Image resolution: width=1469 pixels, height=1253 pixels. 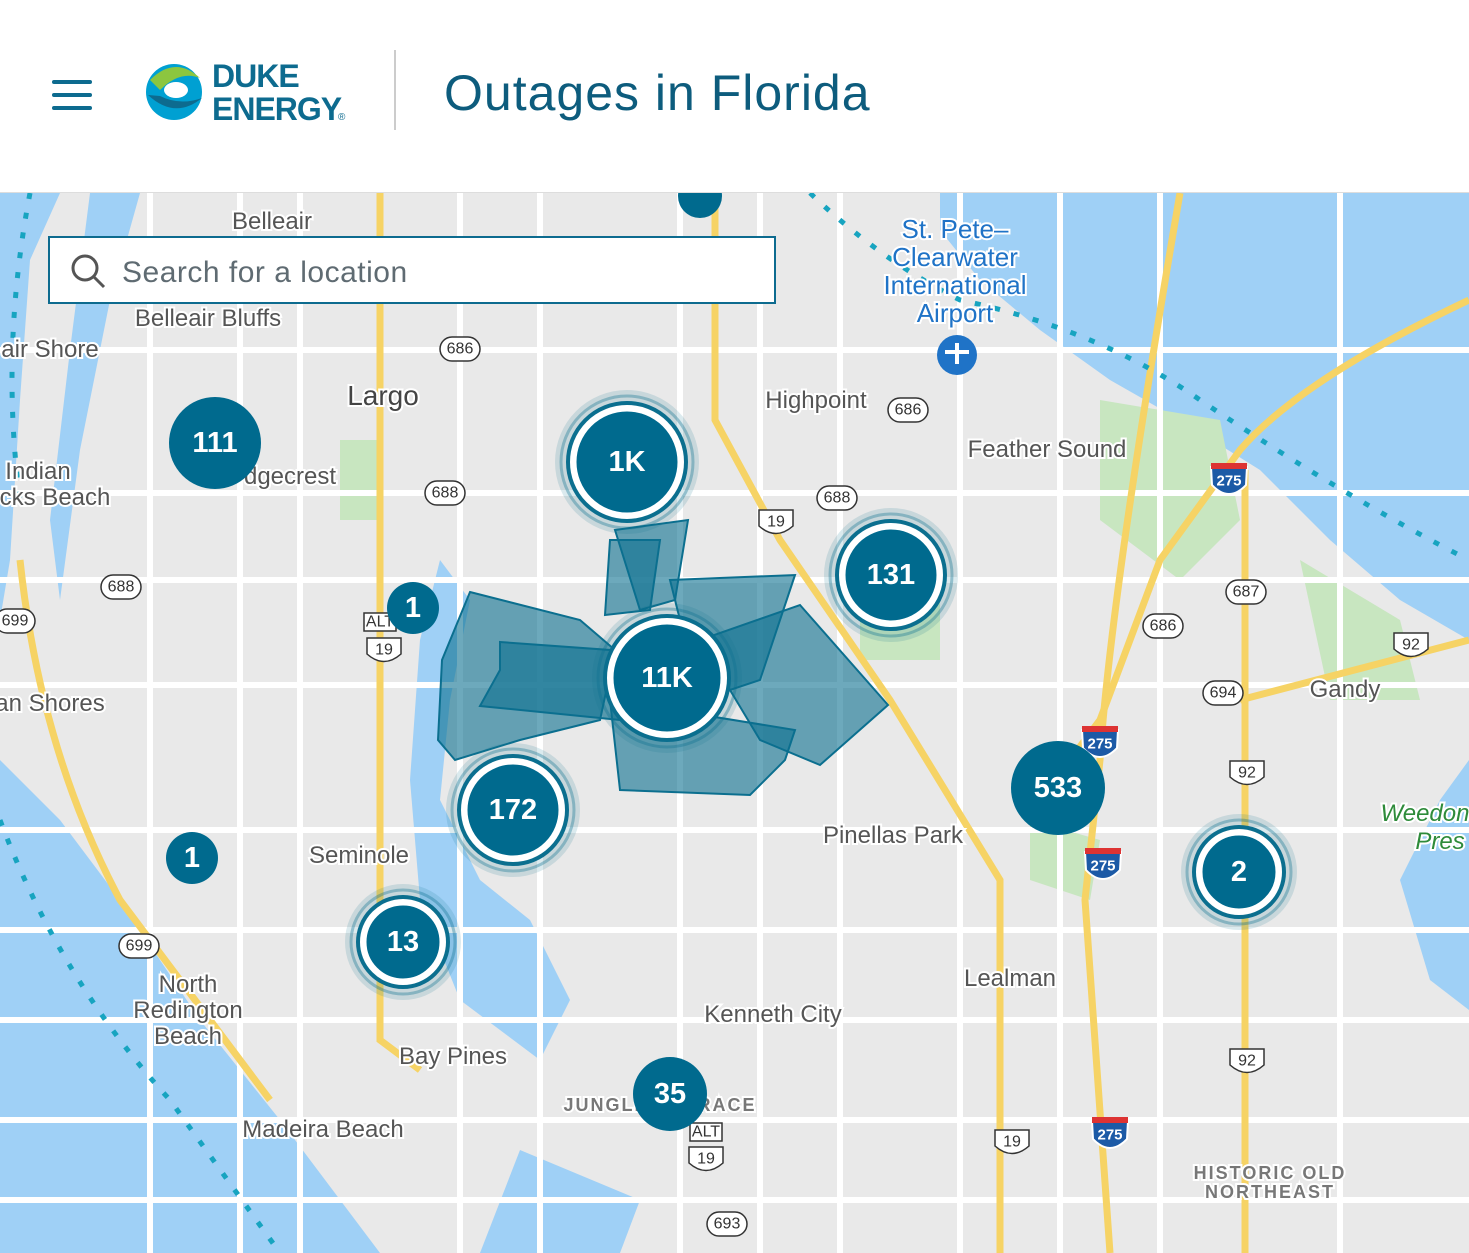 What do you see at coordinates (174, 92) in the screenshot?
I see `logo-icon` at bounding box center [174, 92].